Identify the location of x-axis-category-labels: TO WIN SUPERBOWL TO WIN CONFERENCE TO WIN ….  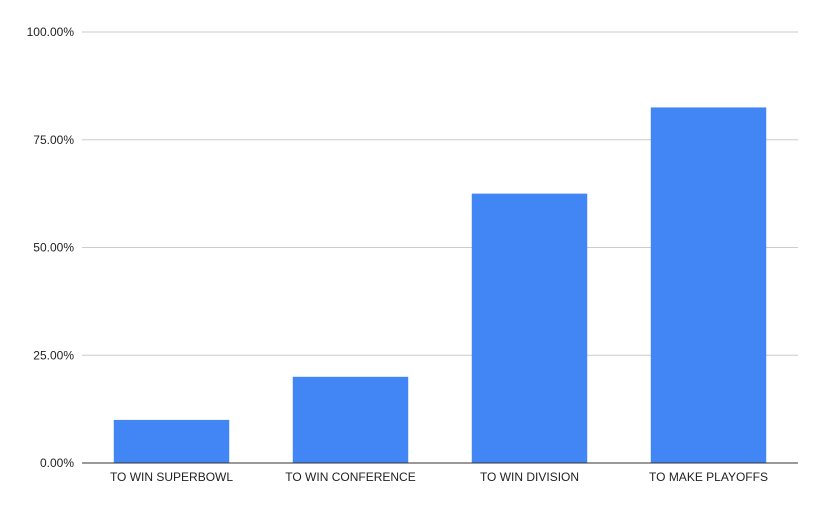
(439, 477).